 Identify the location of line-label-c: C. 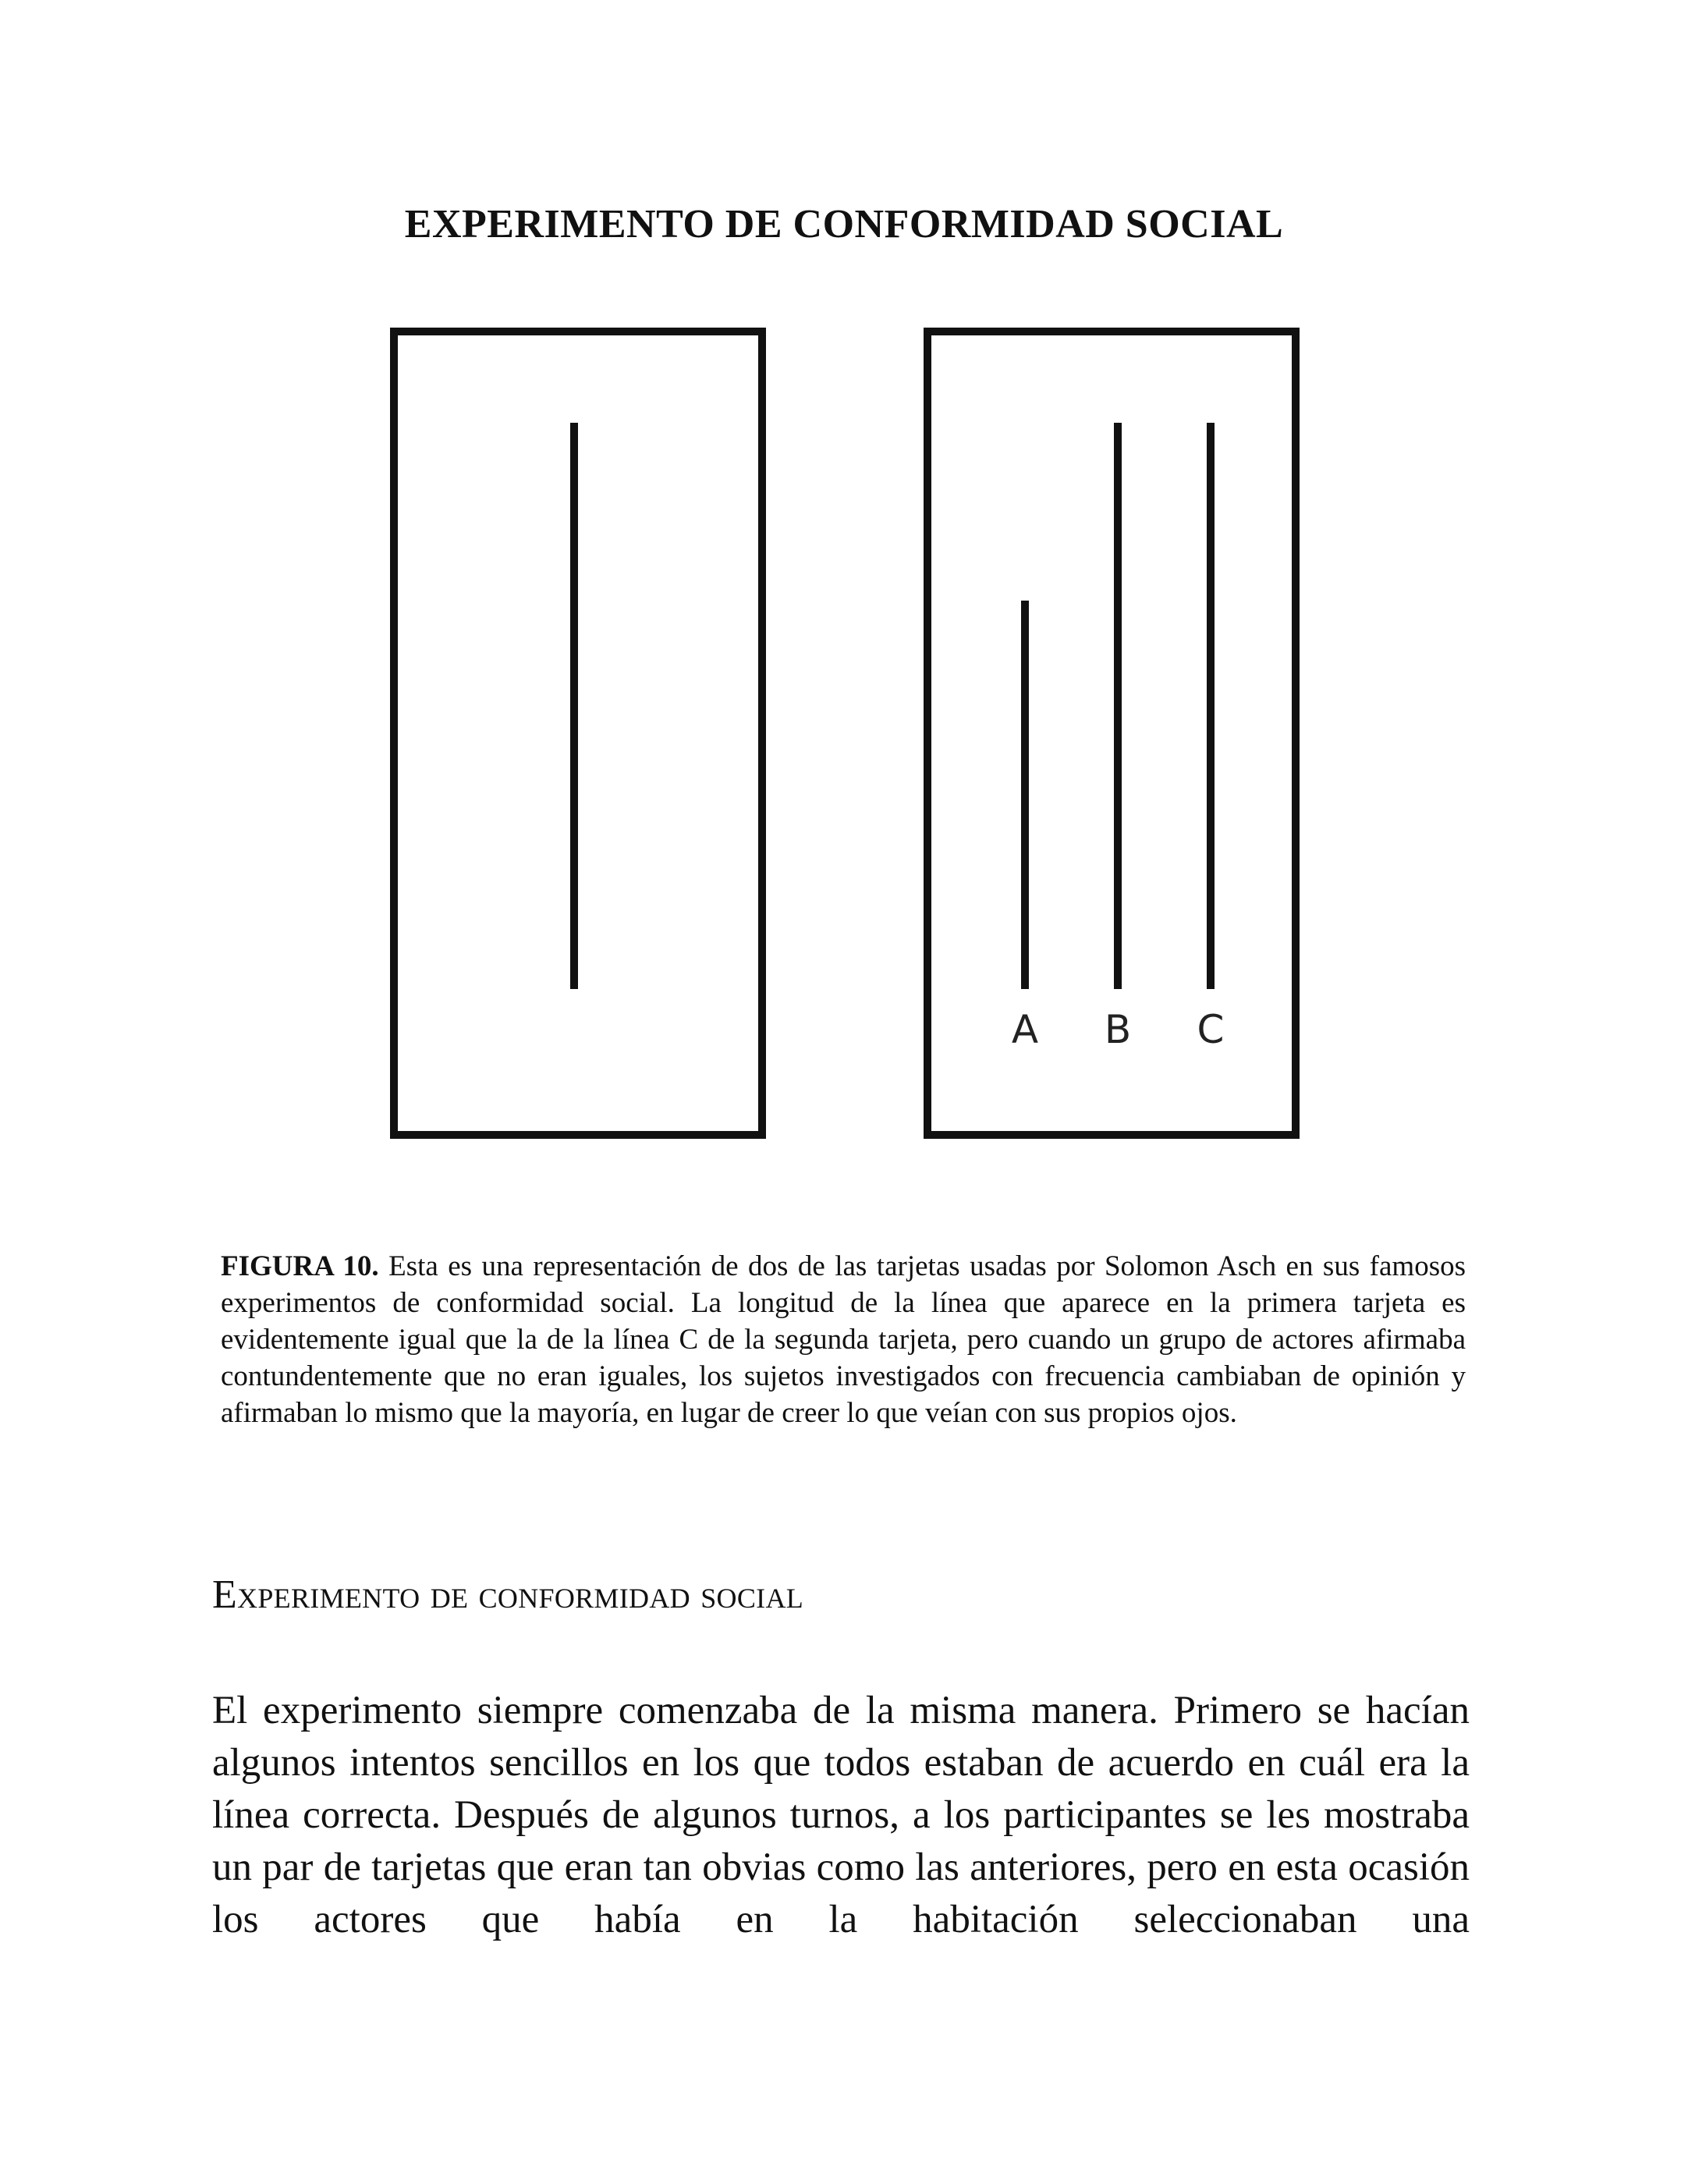
(1211, 1029).